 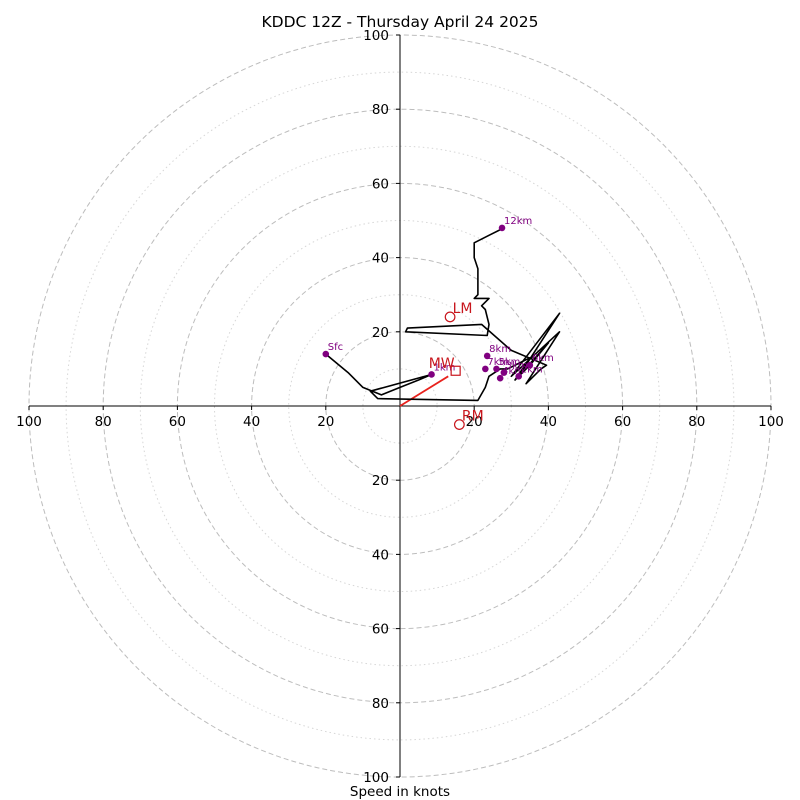 What do you see at coordinates (459, 424) in the screenshot?
I see `storm-motion-marker-RM` at bounding box center [459, 424].